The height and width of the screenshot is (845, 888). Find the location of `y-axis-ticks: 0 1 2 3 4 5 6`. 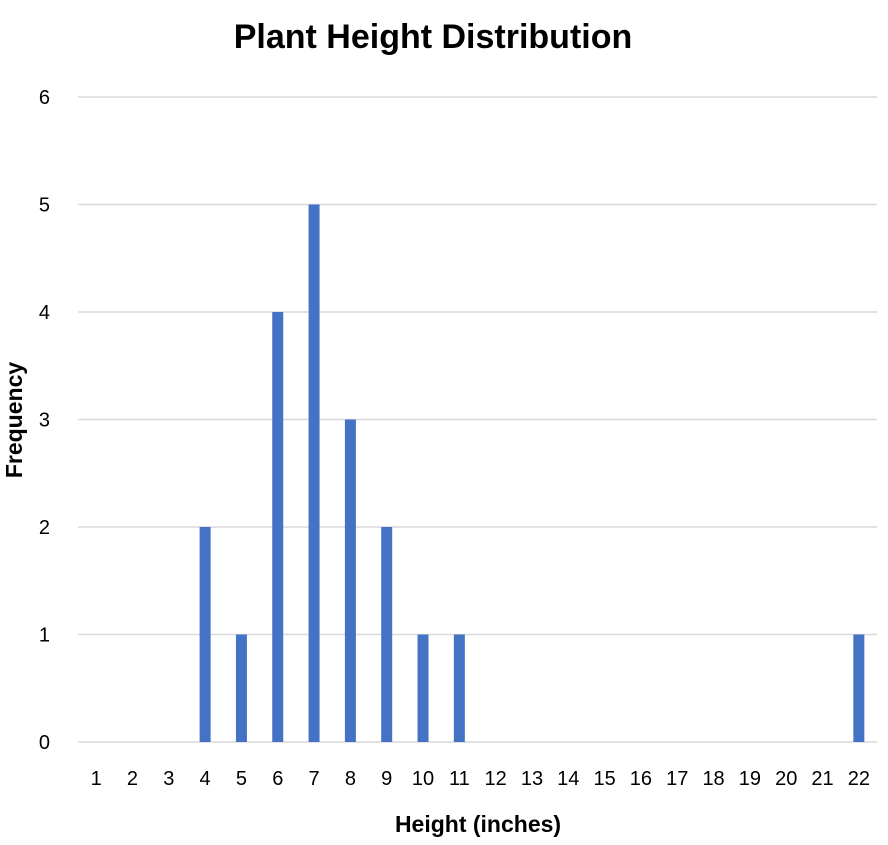

y-axis-ticks: 0 1 2 3 4 5 6 is located at coordinates (44, 420).